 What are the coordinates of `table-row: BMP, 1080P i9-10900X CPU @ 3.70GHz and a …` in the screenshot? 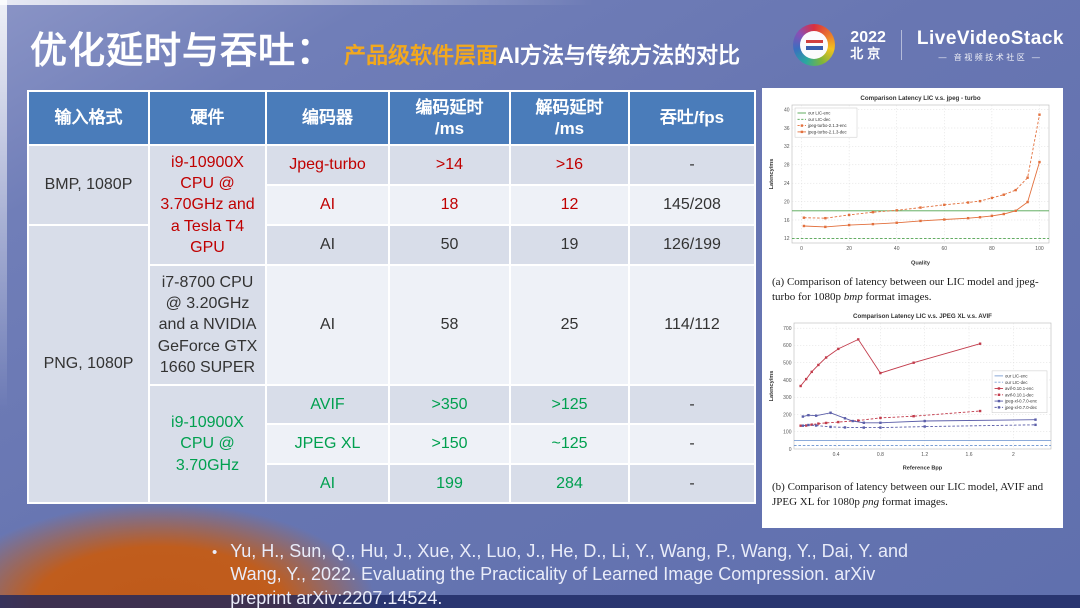 It's located at (391, 205).